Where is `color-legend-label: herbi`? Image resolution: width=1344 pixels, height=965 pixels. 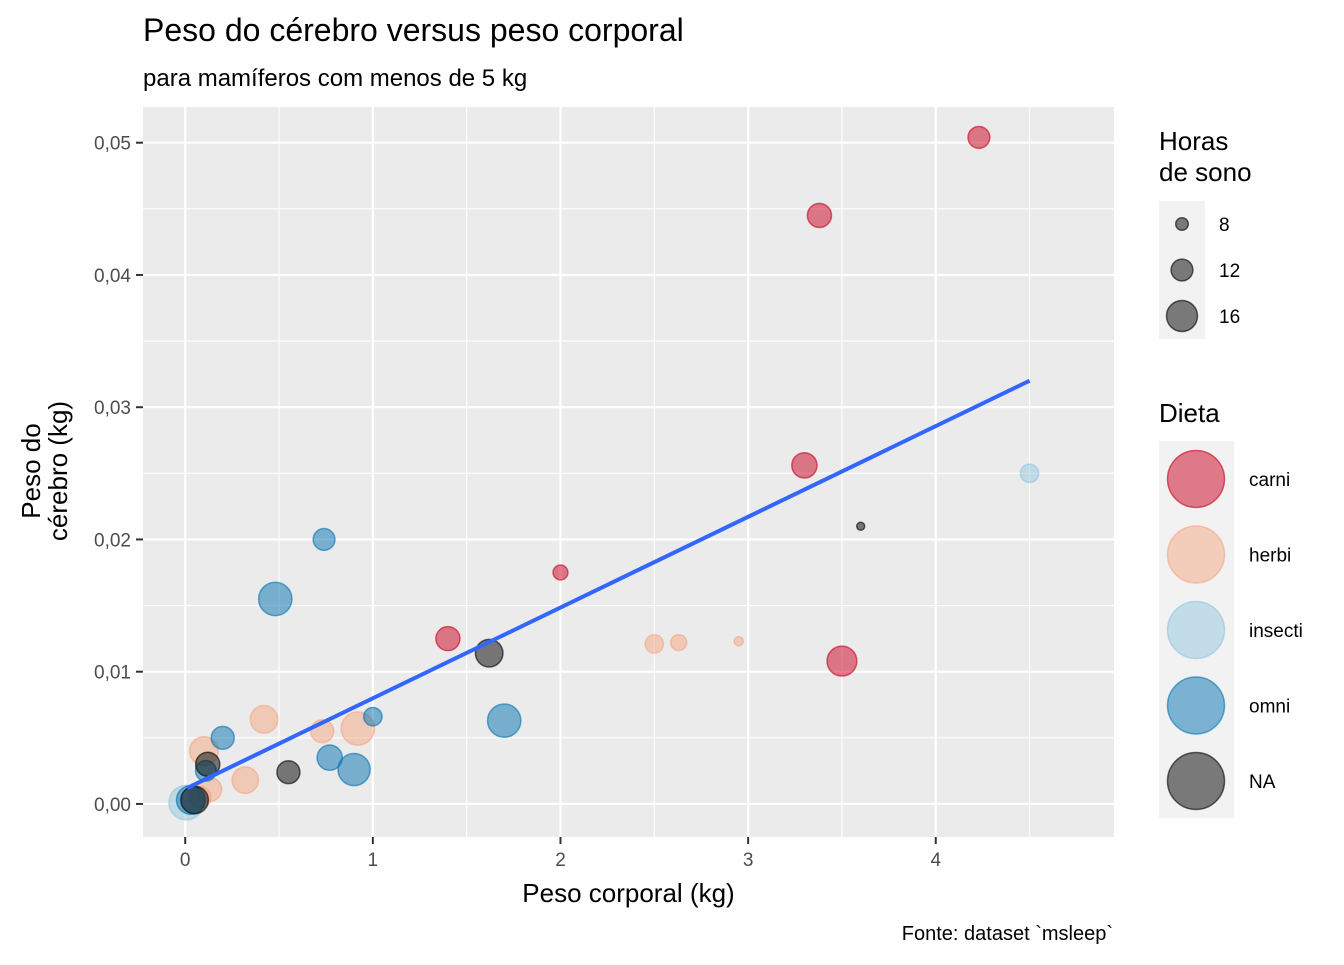
color-legend-label: herbi is located at coordinates (1270, 556).